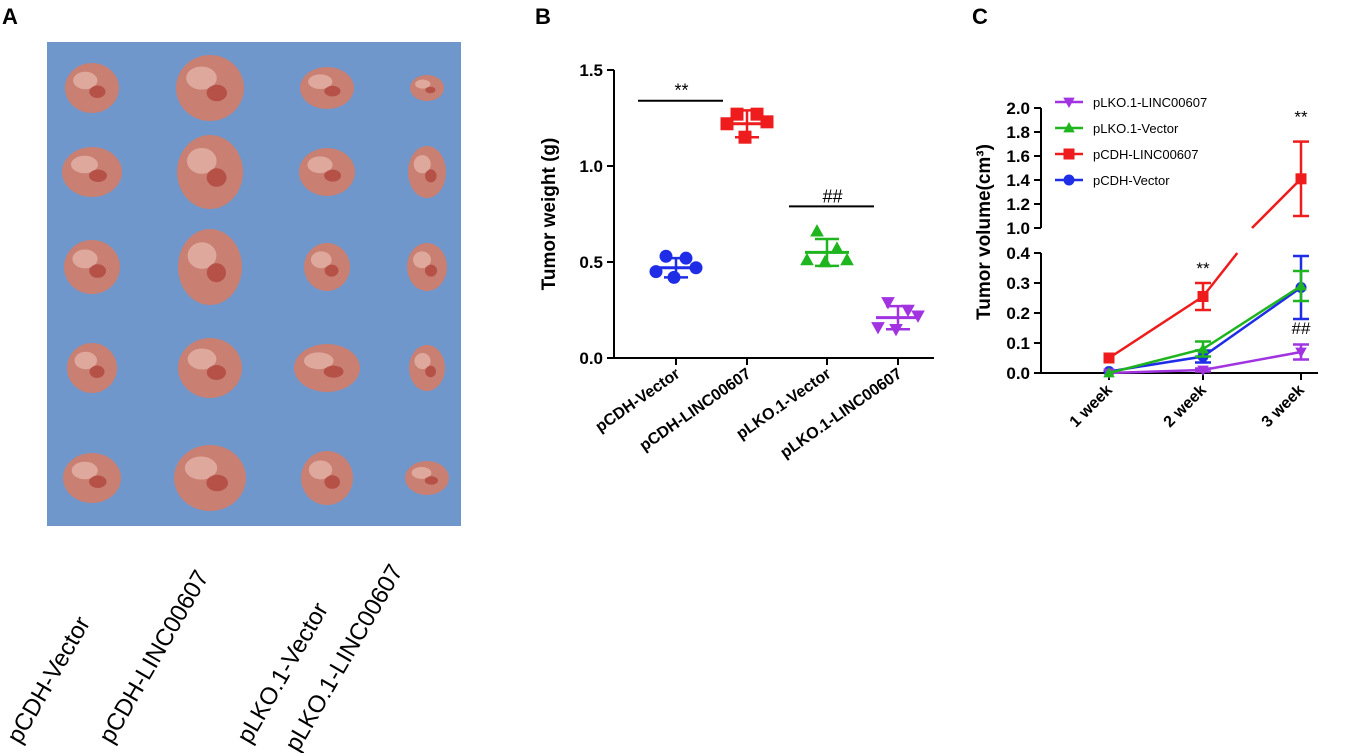 The width and height of the screenshot is (1354, 753). Describe the element at coordinates (832, 196) in the screenshot. I see `chart-b-significance-label: ##` at that location.